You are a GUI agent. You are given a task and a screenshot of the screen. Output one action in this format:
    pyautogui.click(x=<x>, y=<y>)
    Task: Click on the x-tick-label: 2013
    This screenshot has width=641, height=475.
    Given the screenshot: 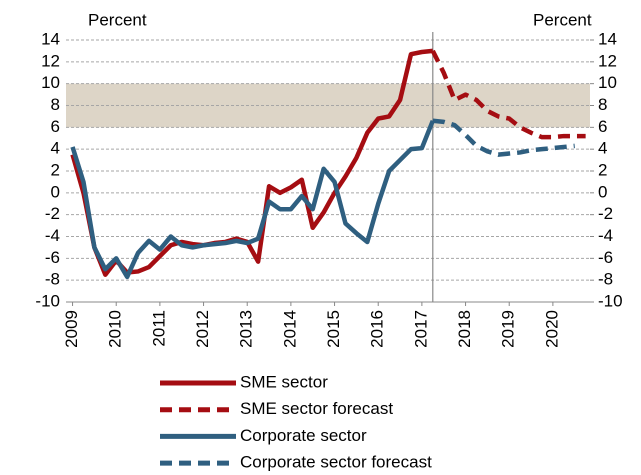 What is the action you would take?
    pyautogui.click(x=246, y=329)
    